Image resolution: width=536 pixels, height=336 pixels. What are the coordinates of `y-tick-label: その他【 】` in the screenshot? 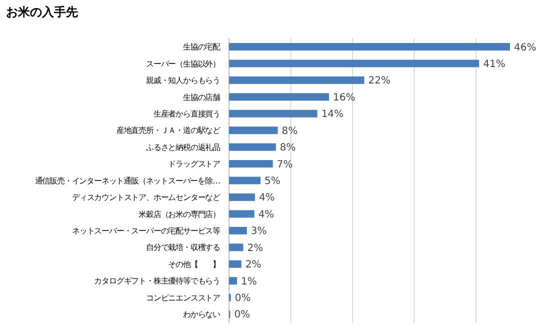 It's located at (194, 263).